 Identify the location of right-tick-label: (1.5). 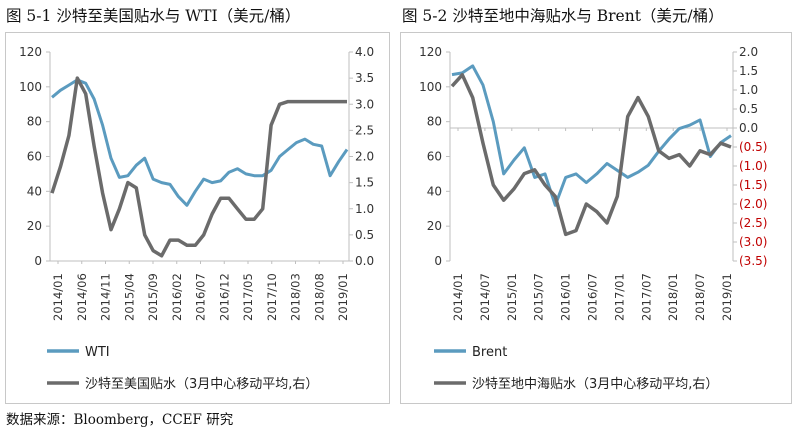
(753, 185).